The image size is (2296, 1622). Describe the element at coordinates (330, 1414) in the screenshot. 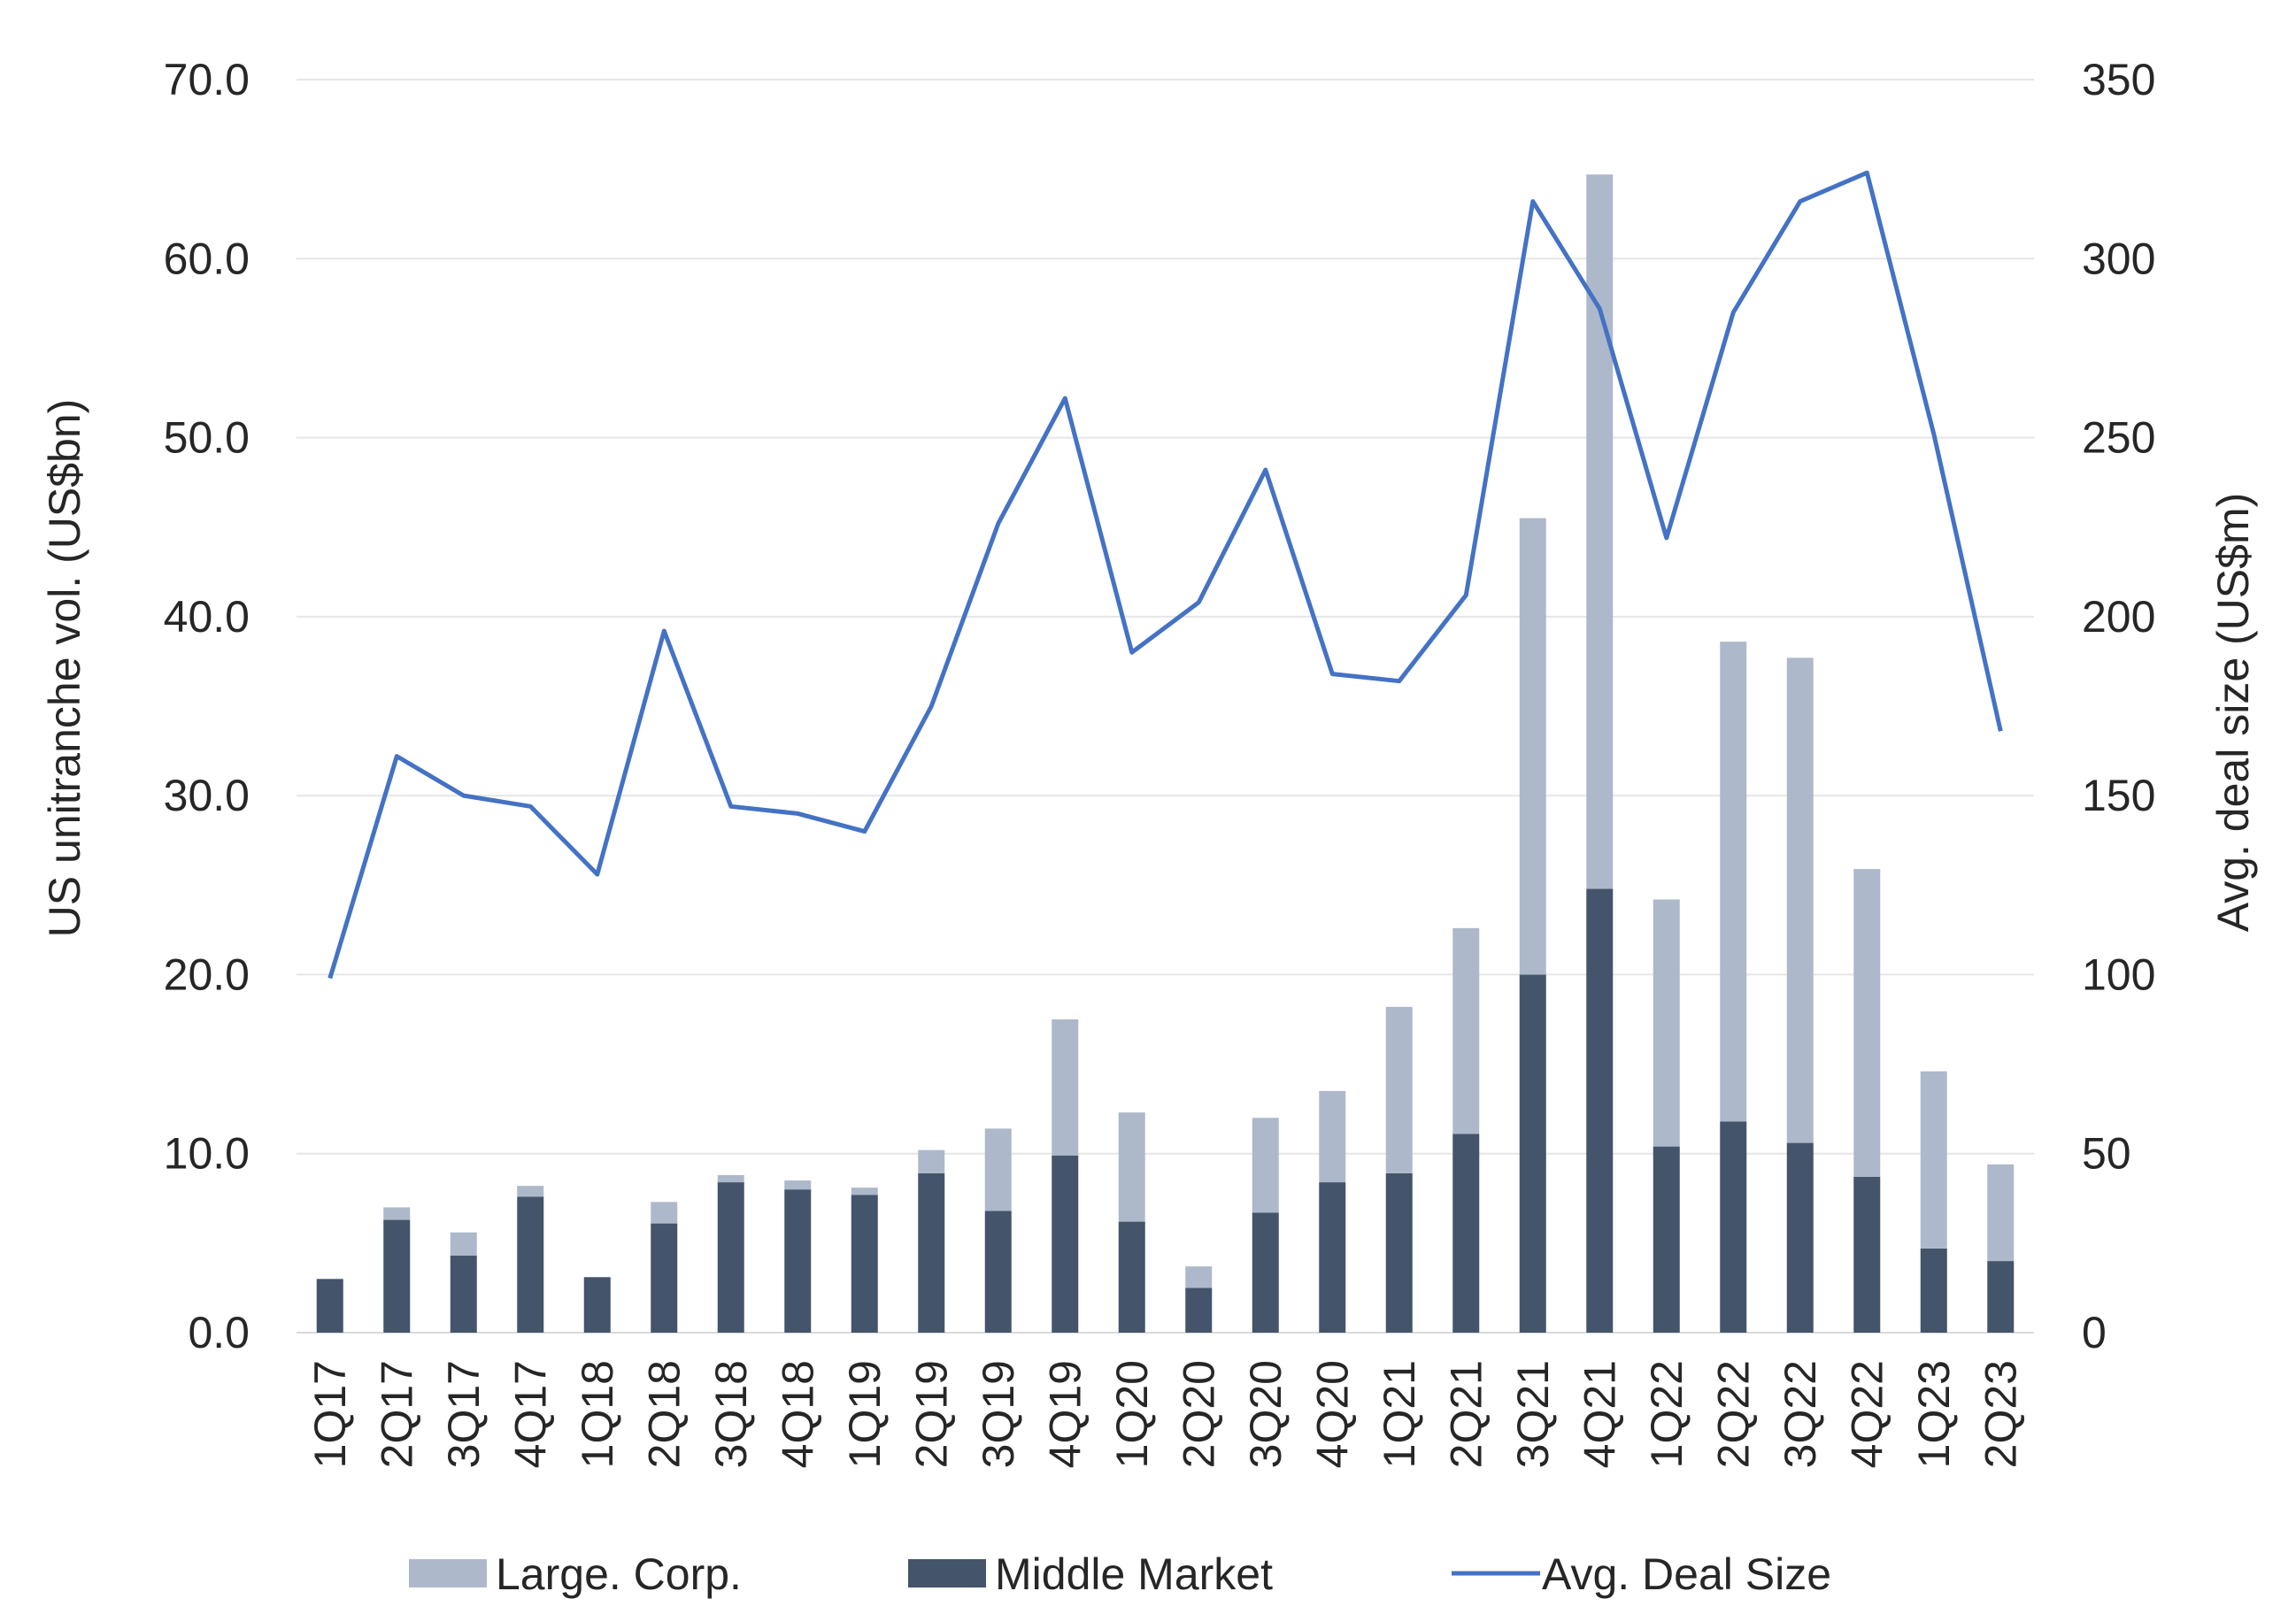

I see `x-tick-label: 1Q17` at that location.